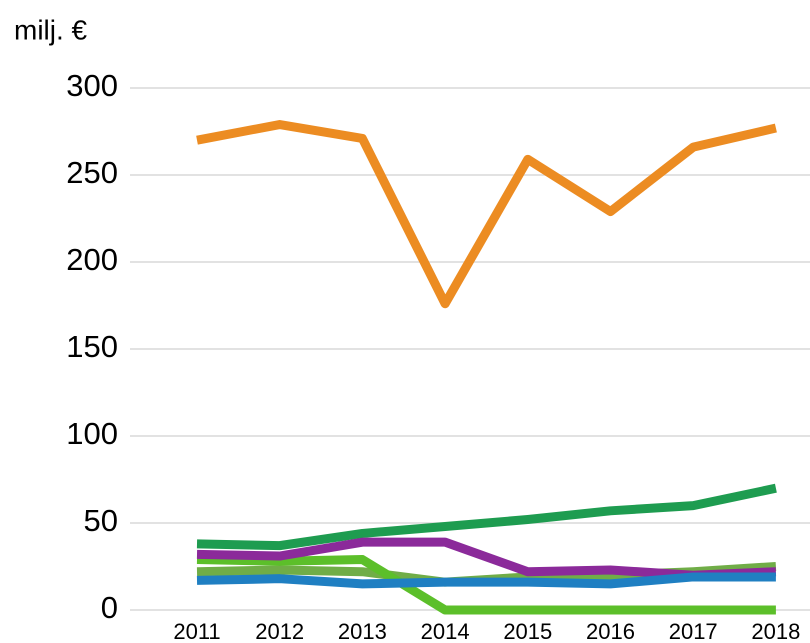 The width and height of the screenshot is (810, 643). I want to click on y-tick-label: 250, so click(92, 172).